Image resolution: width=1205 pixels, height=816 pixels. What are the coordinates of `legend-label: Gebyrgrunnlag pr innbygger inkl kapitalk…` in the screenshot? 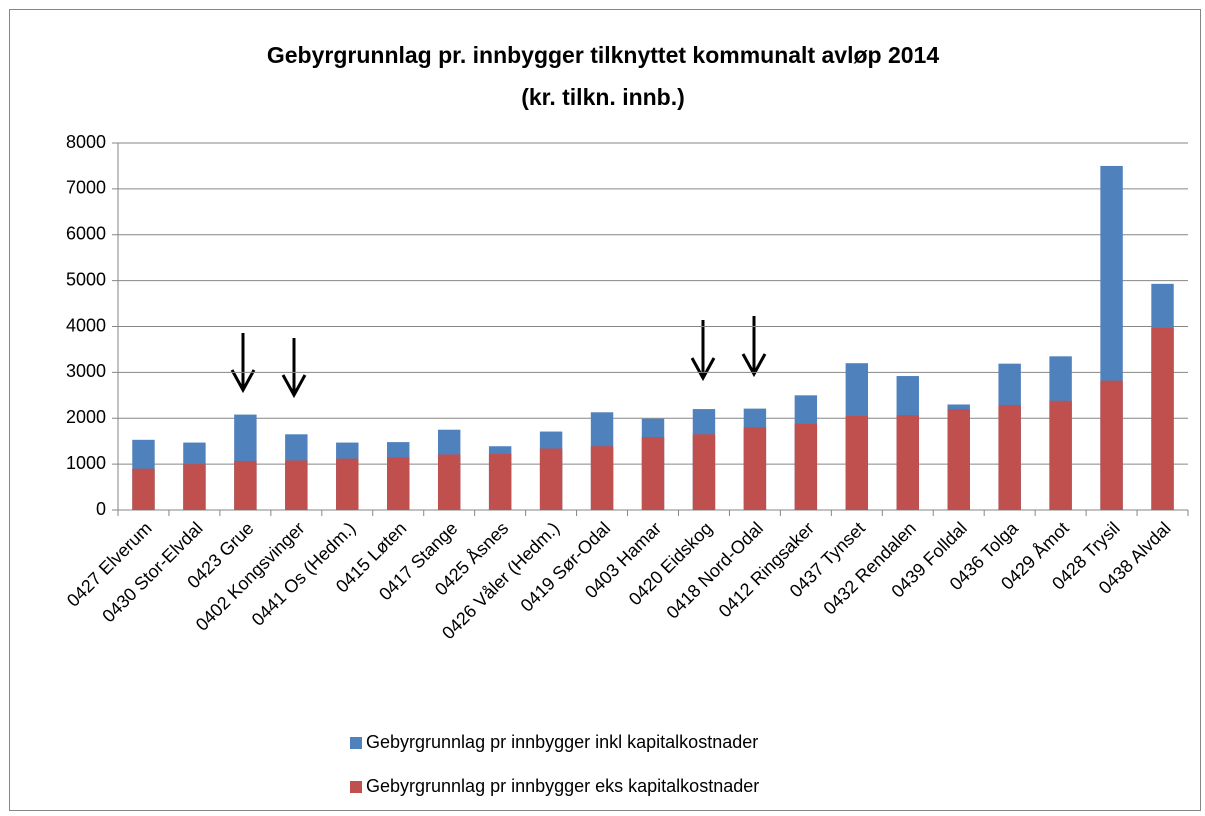 It's located at (562, 742).